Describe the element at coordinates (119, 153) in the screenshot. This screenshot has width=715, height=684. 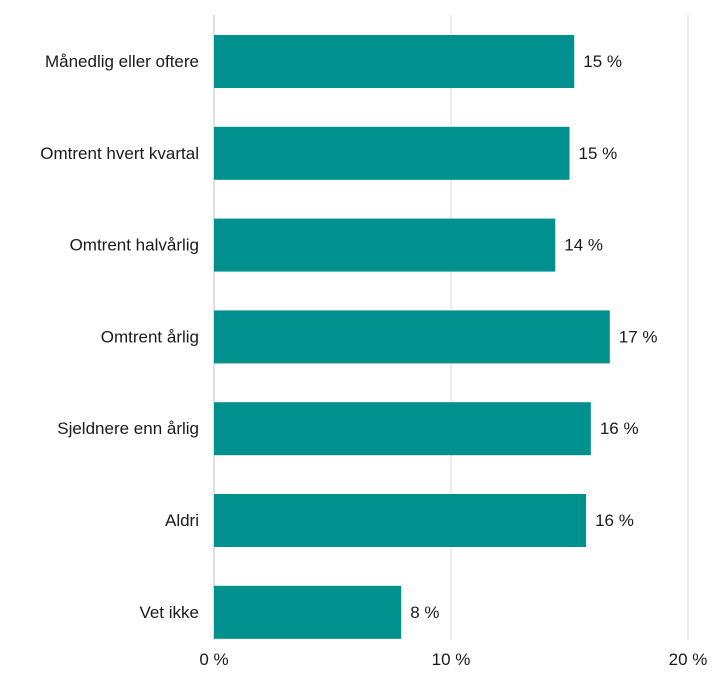
I see `category-label: Omtrent hvert kvartal` at that location.